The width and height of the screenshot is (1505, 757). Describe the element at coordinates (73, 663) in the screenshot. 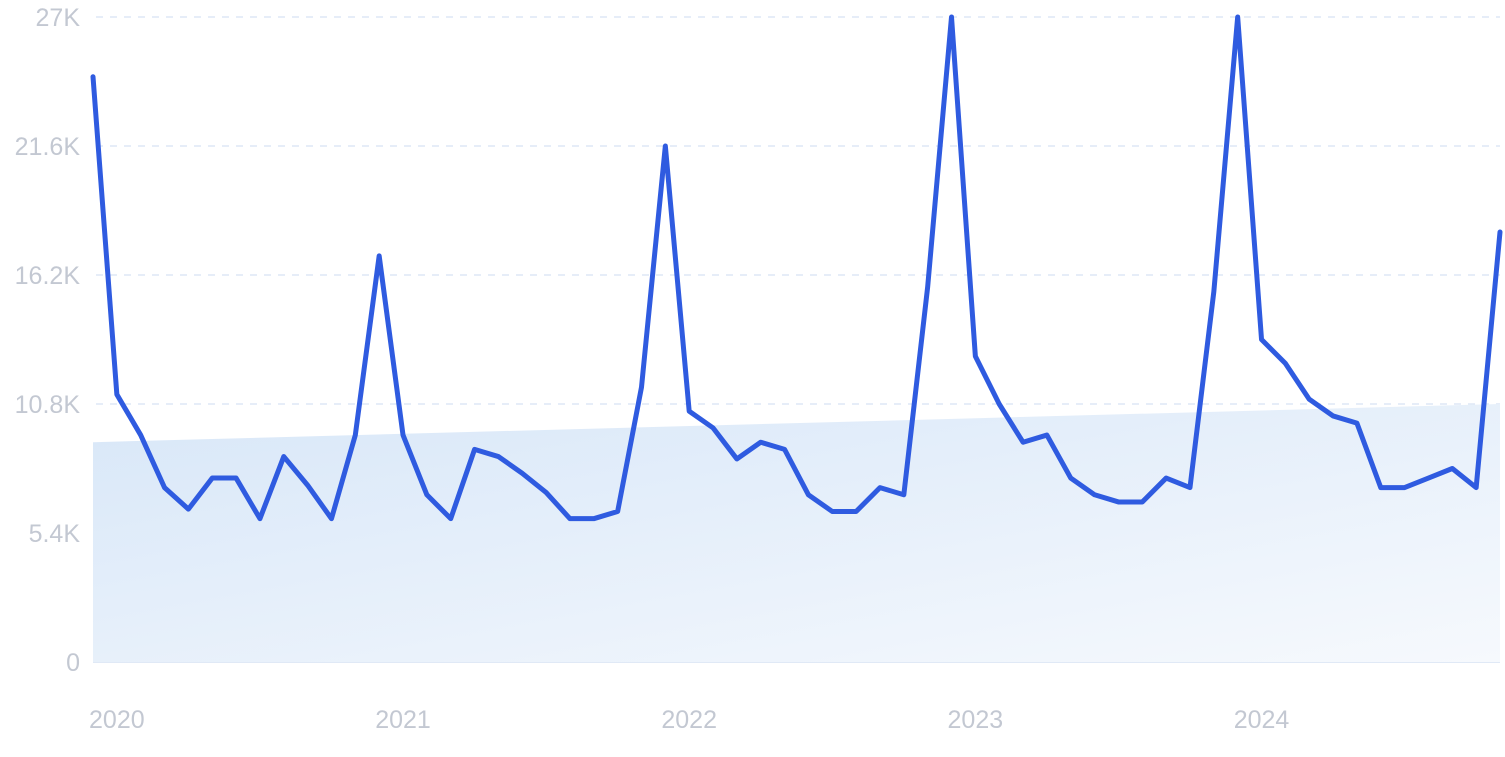

I see `y-tick-label: 0` at that location.